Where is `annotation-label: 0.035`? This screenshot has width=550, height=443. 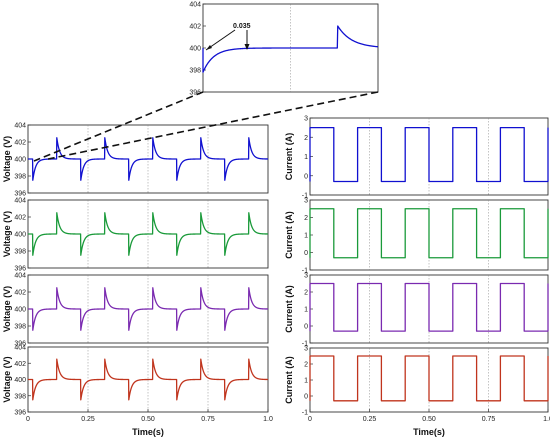
annotation-label: 0.035 is located at coordinates (242, 26).